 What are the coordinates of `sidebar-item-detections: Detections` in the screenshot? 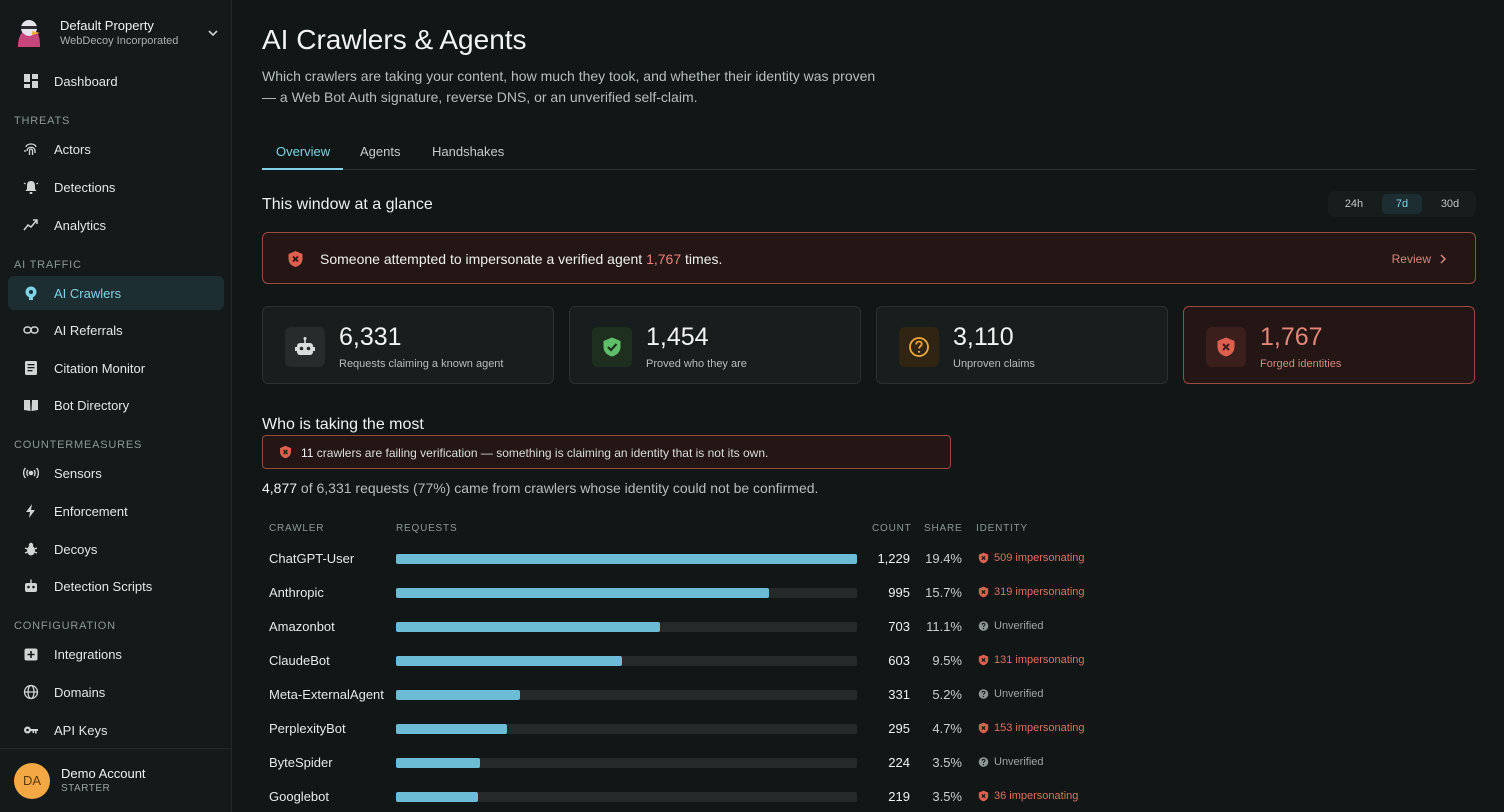 It's located at (116, 187).